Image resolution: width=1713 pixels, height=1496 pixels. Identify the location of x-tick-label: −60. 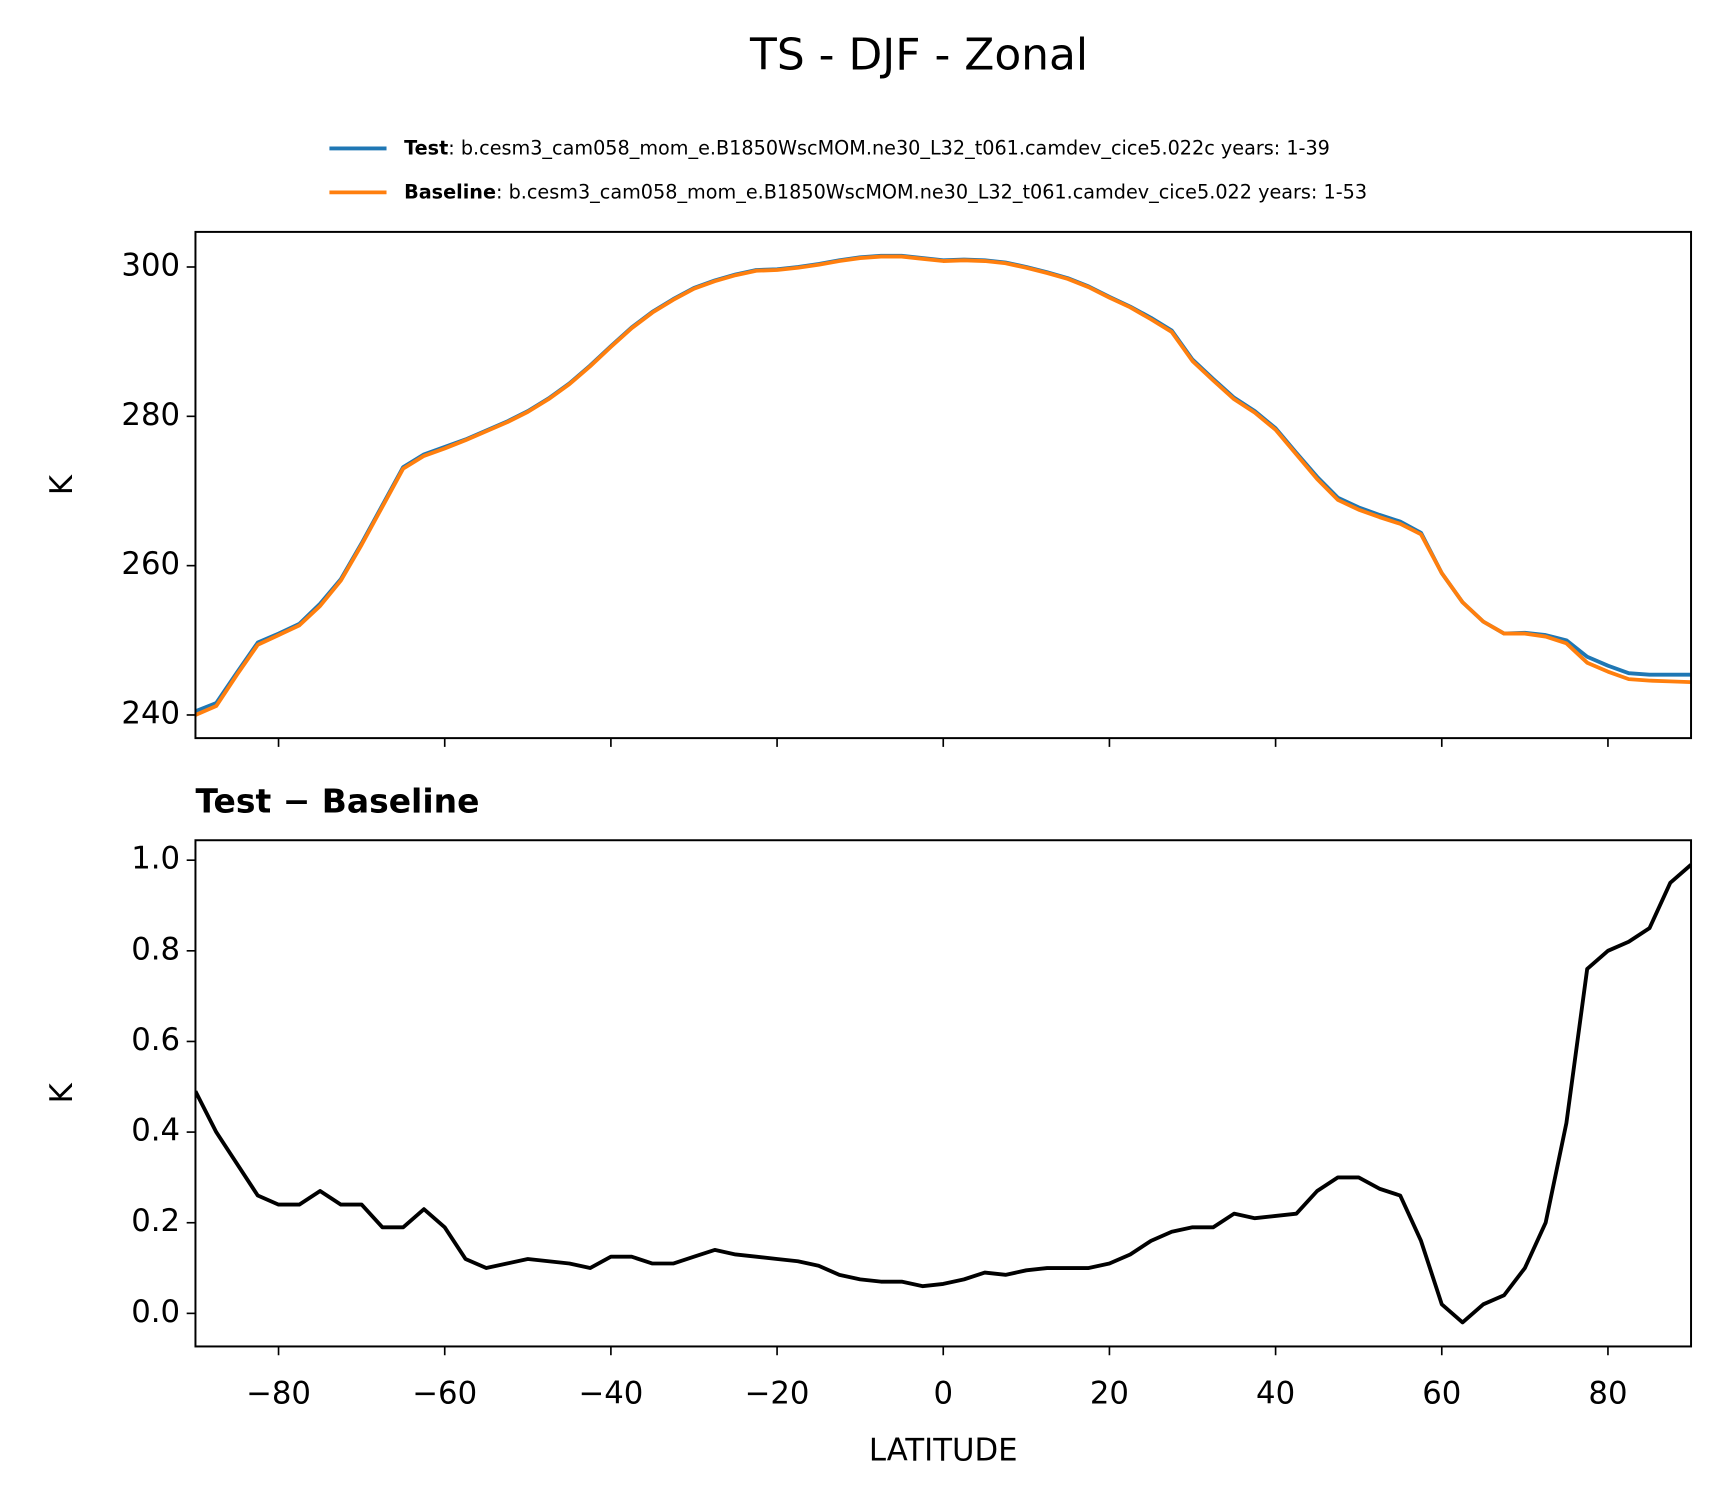
(444, 1393).